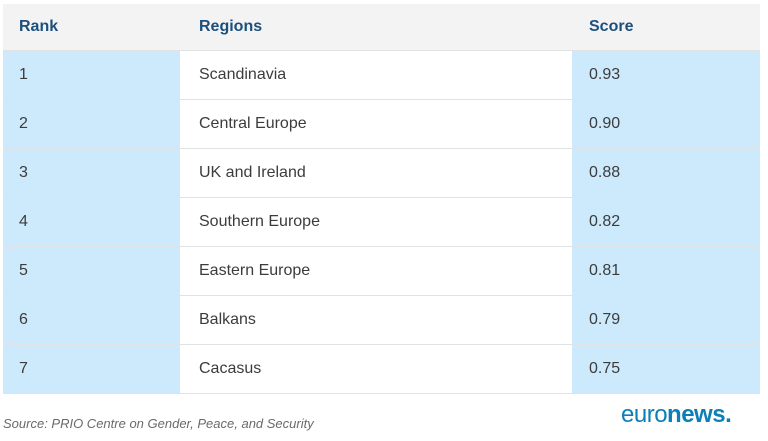 The height and width of the screenshot is (441, 768). What do you see at coordinates (666, 124) in the screenshot?
I see `score-cell: 0.90` at bounding box center [666, 124].